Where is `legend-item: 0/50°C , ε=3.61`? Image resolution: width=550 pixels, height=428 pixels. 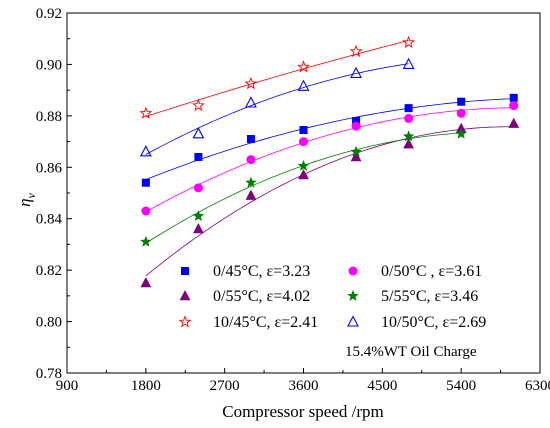 legend-item: 0/50°C , ε=3.61 is located at coordinates (415, 271).